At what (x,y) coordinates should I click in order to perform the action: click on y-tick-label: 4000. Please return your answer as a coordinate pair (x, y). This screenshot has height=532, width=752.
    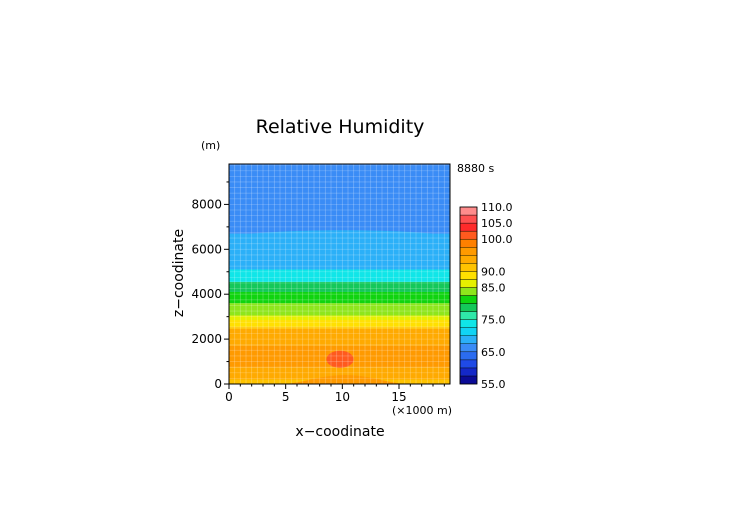
    Looking at the image, I should click on (206, 294).